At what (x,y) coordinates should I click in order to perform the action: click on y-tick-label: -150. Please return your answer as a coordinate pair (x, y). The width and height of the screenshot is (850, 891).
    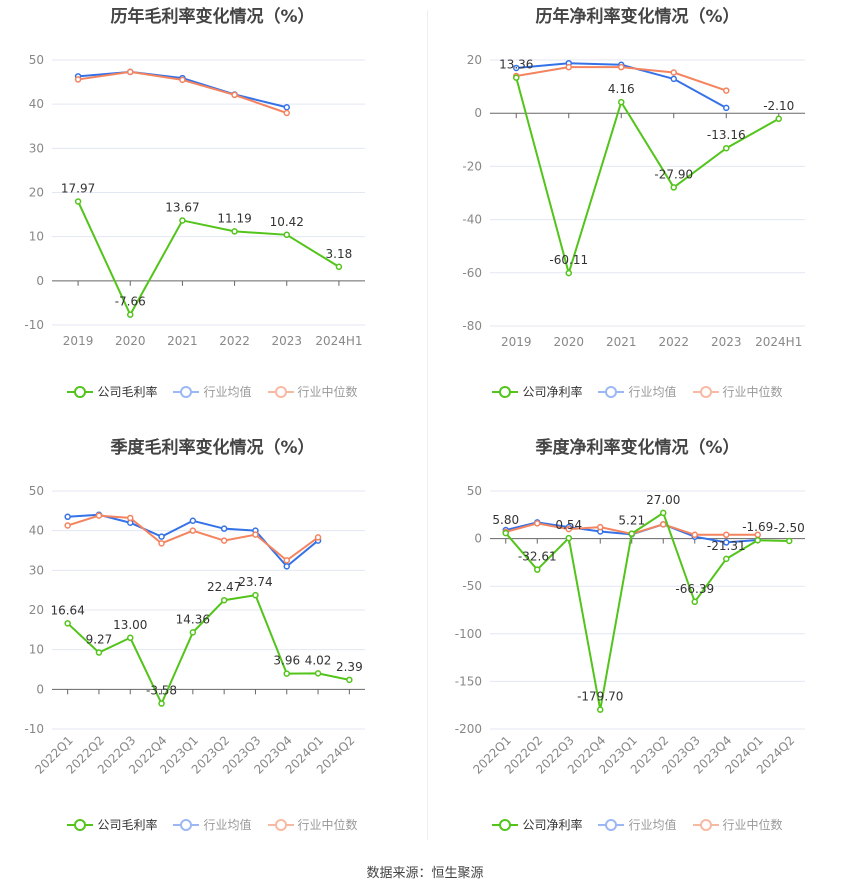
    Looking at the image, I should click on (468, 681).